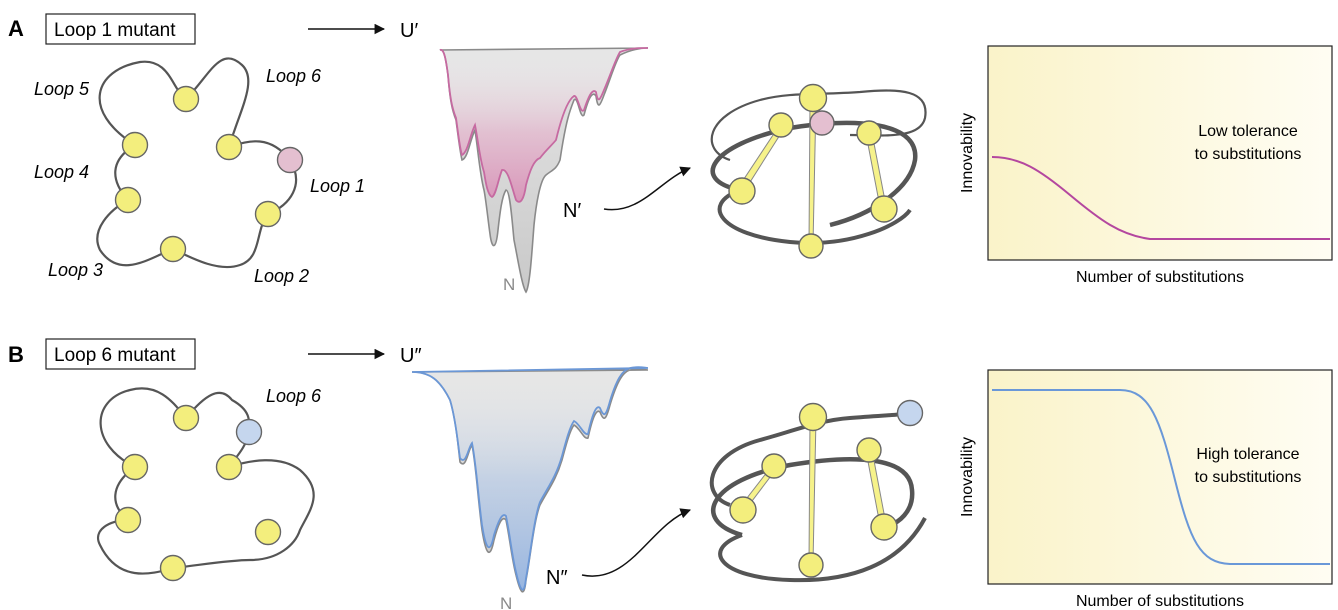 Image resolution: width=1338 pixels, height=610 pixels. I want to click on loop-label: Loop 5, so click(62, 89).